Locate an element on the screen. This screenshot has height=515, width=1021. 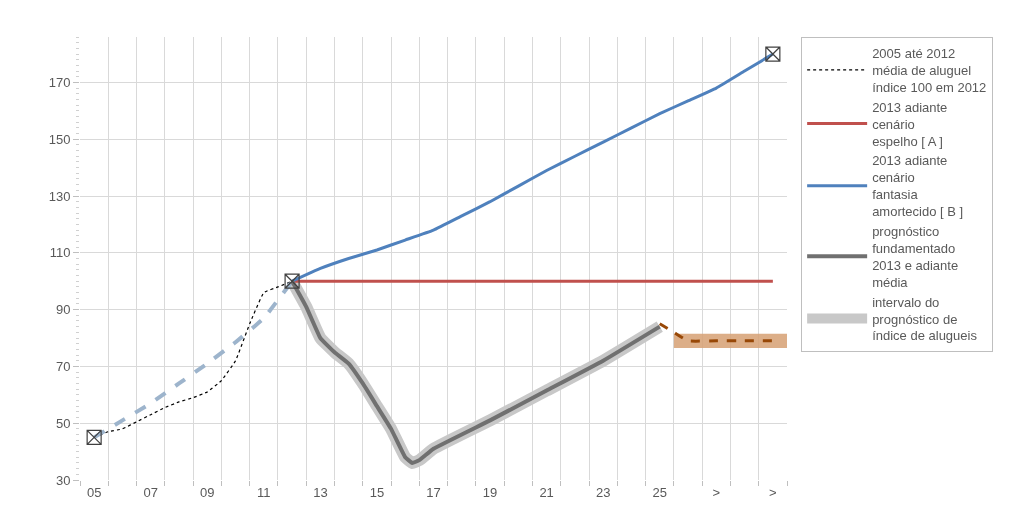
y-tick-label: 130 is located at coordinates (59, 196).